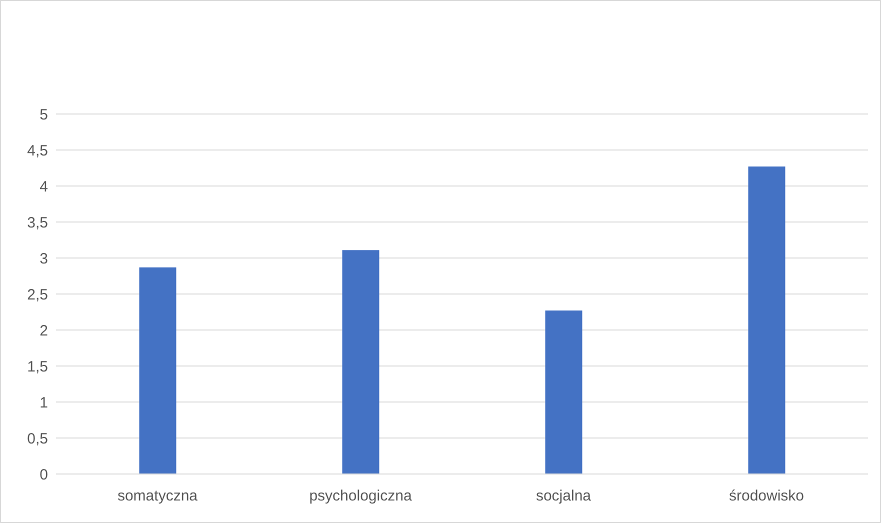  I want to click on y-tick-label: 3,5, so click(37, 223).